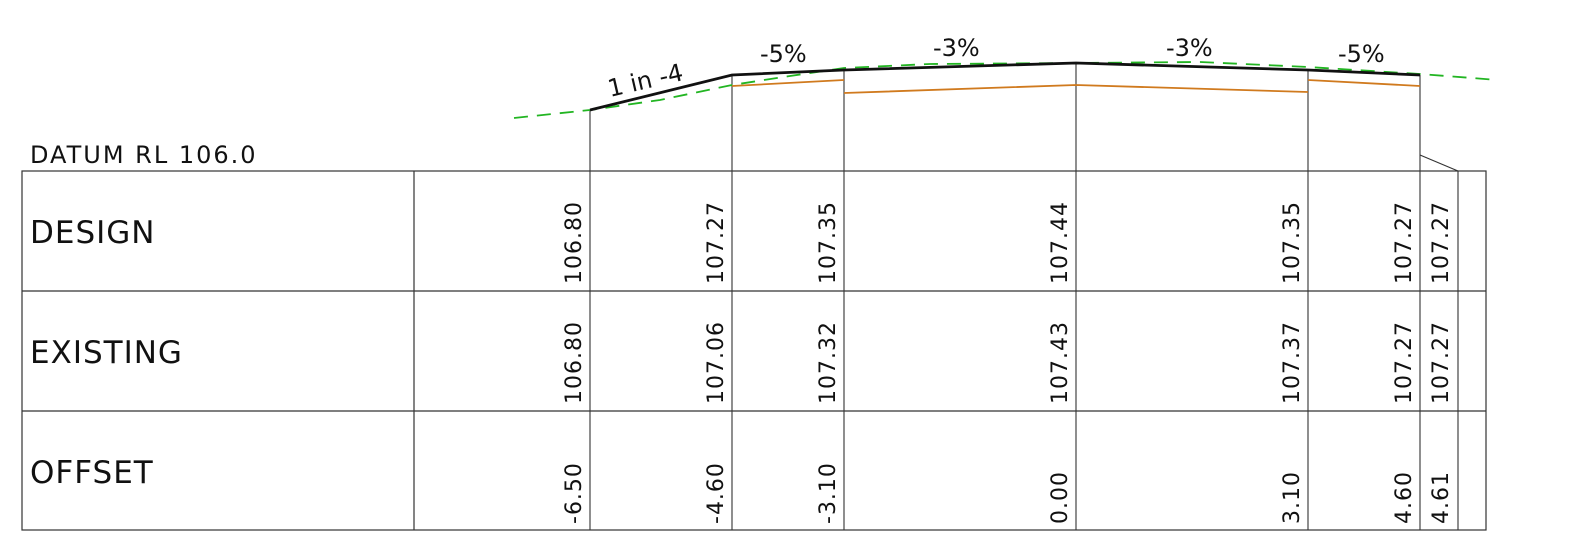 Image resolution: width=1584 pixels, height=541 pixels. Describe the element at coordinates (828, 362) in the screenshot. I see `existing-value: 107.32` at that location.